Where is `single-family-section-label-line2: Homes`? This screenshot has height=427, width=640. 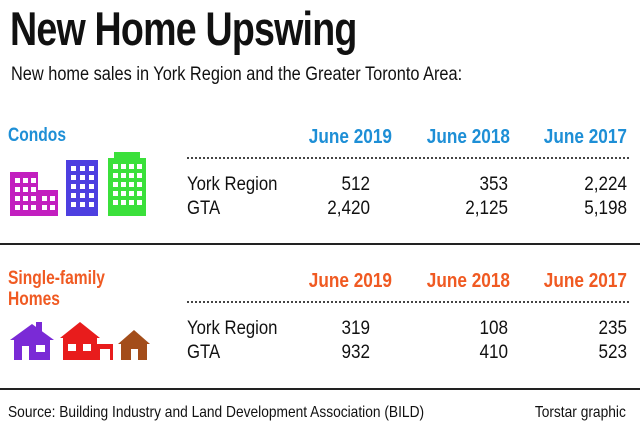 single-family-section-label-line2: Homes is located at coordinates (34, 299).